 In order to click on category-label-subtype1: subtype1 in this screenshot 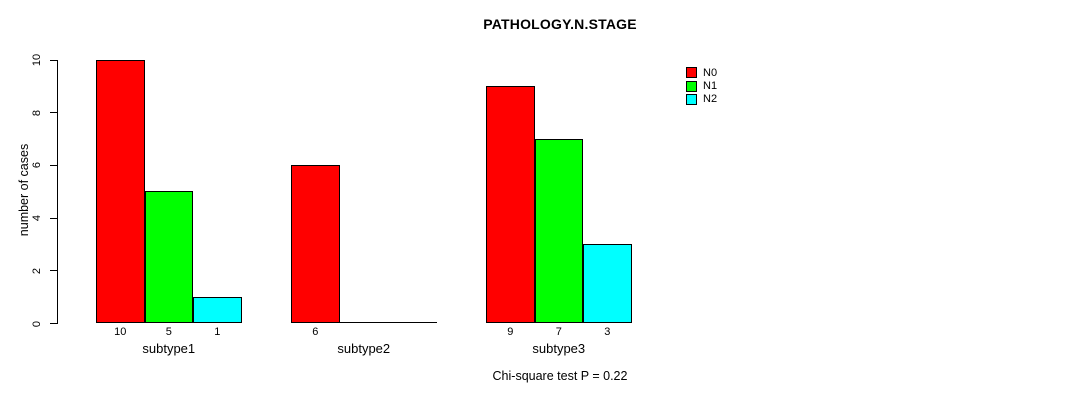, I will do `click(169, 348)`.